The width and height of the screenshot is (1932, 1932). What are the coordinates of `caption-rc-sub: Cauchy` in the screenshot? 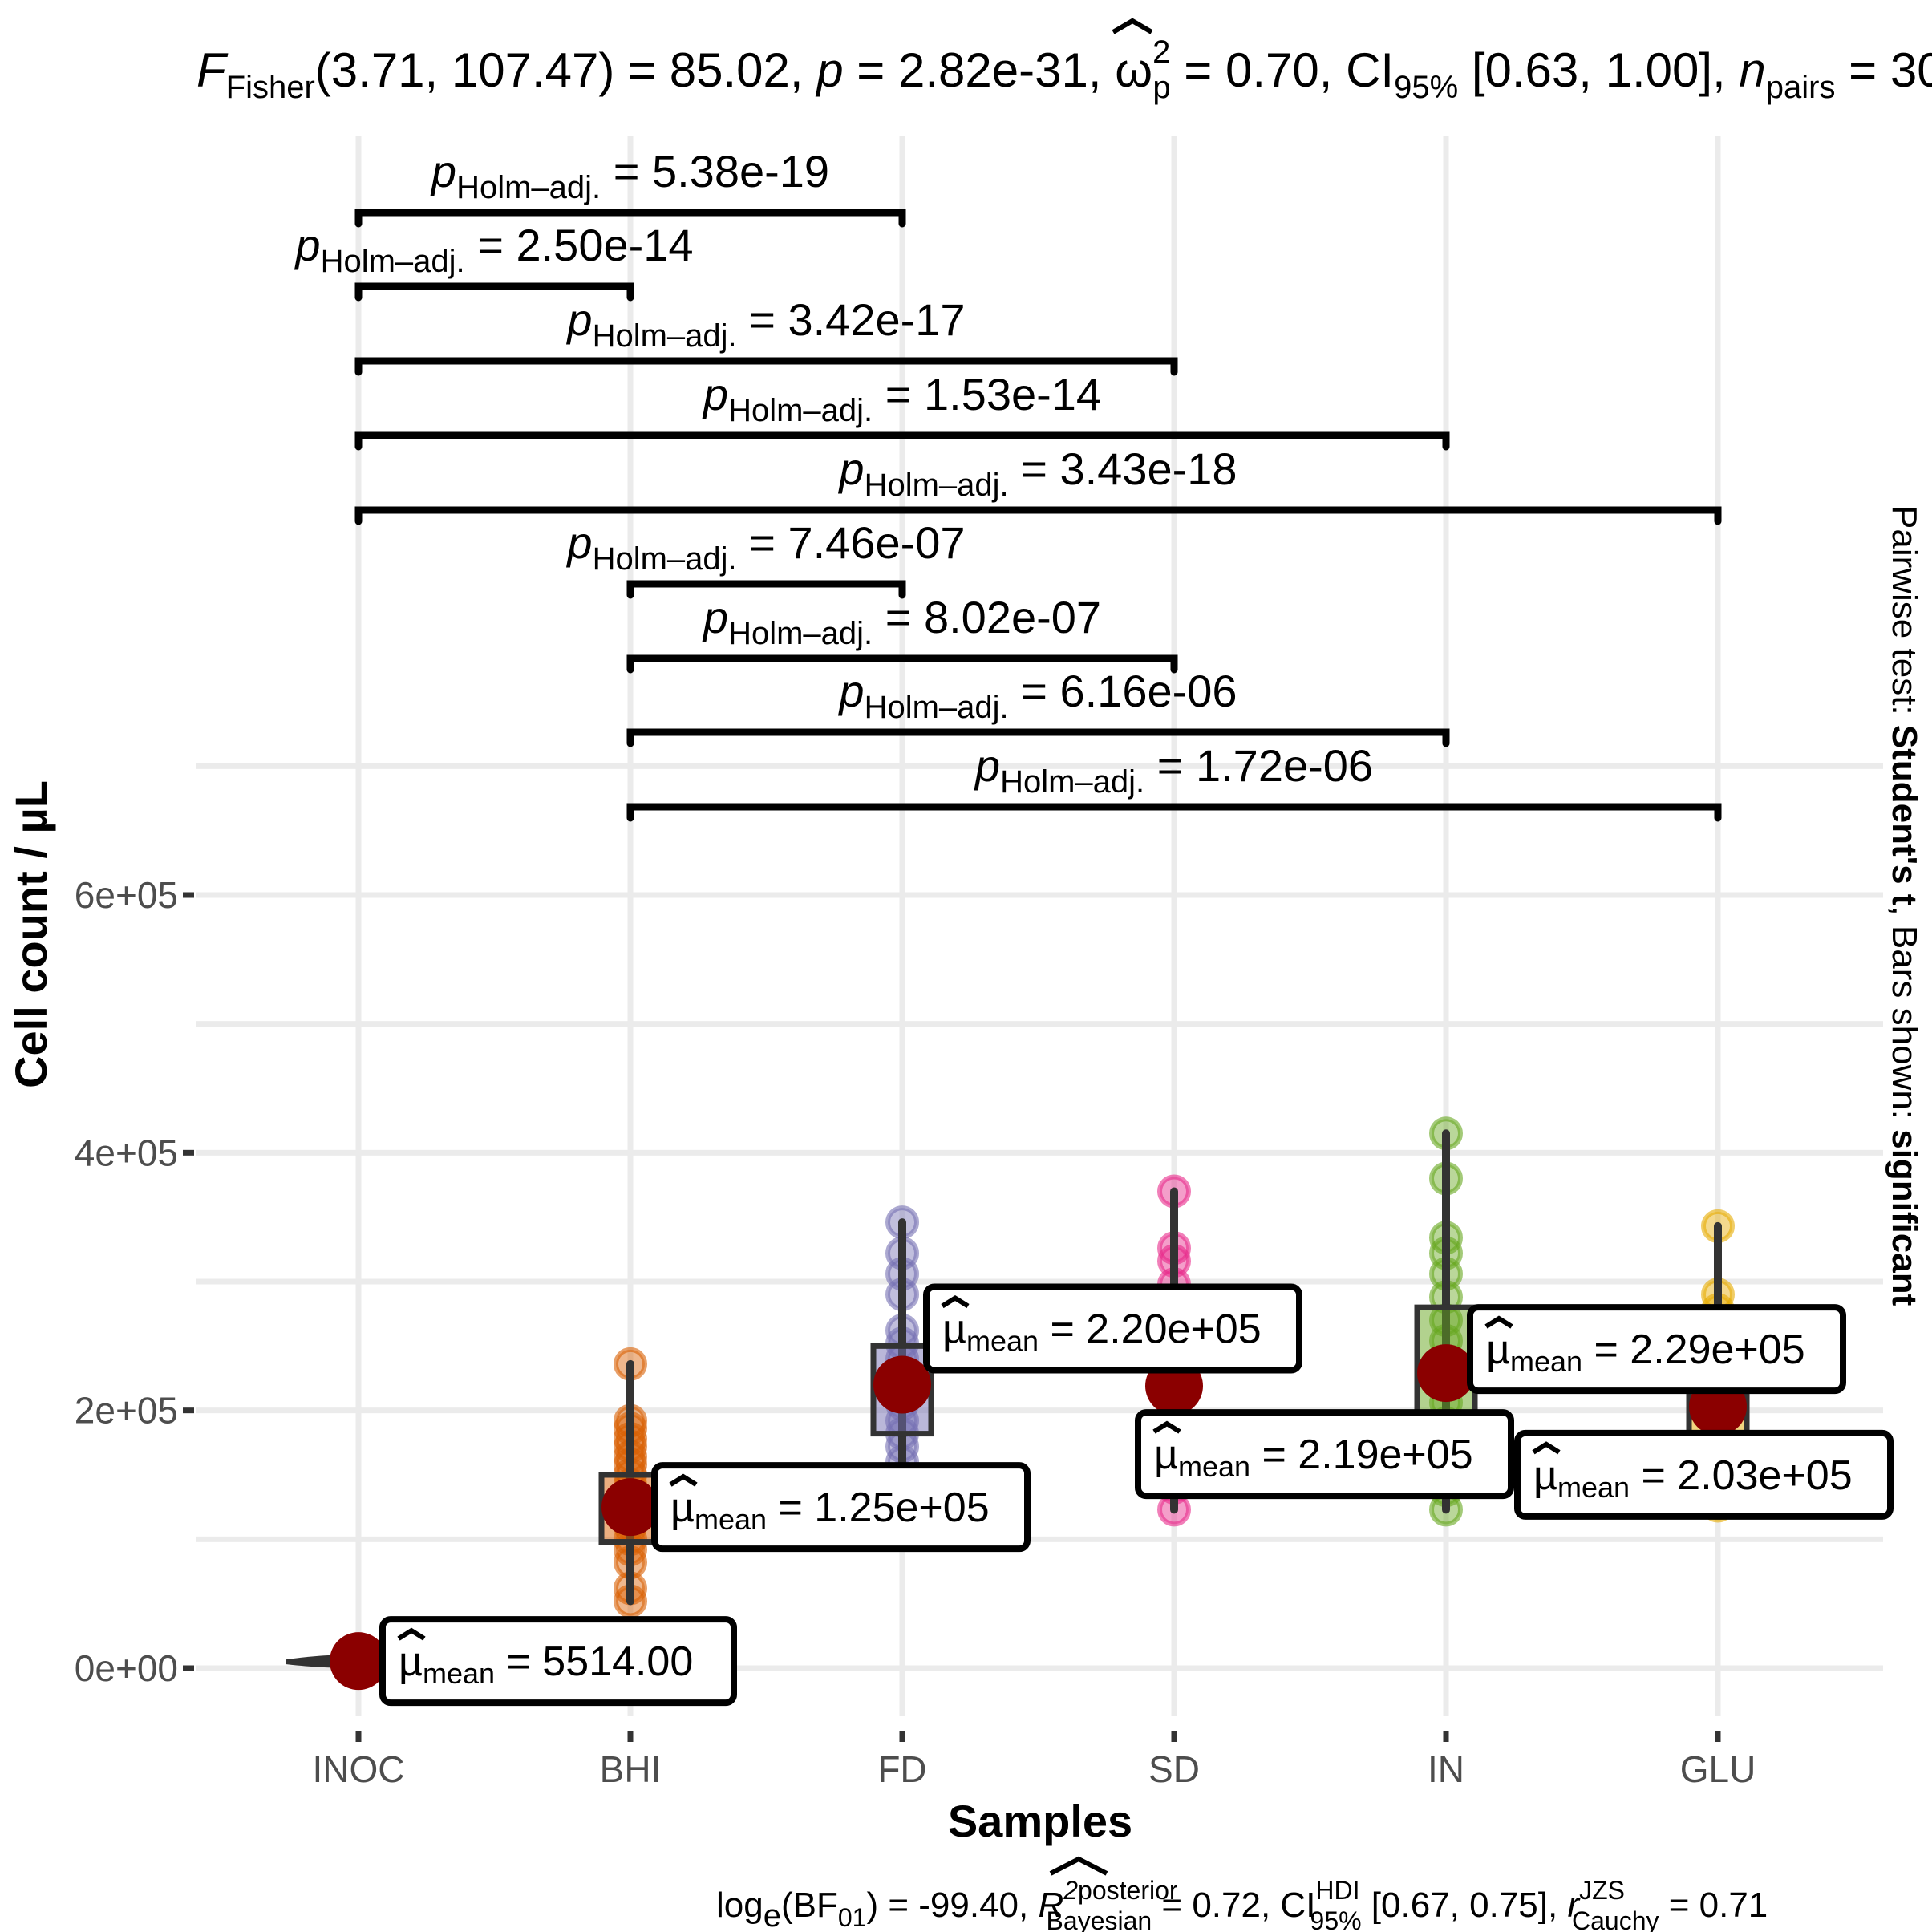 It's located at (1615, 1919).